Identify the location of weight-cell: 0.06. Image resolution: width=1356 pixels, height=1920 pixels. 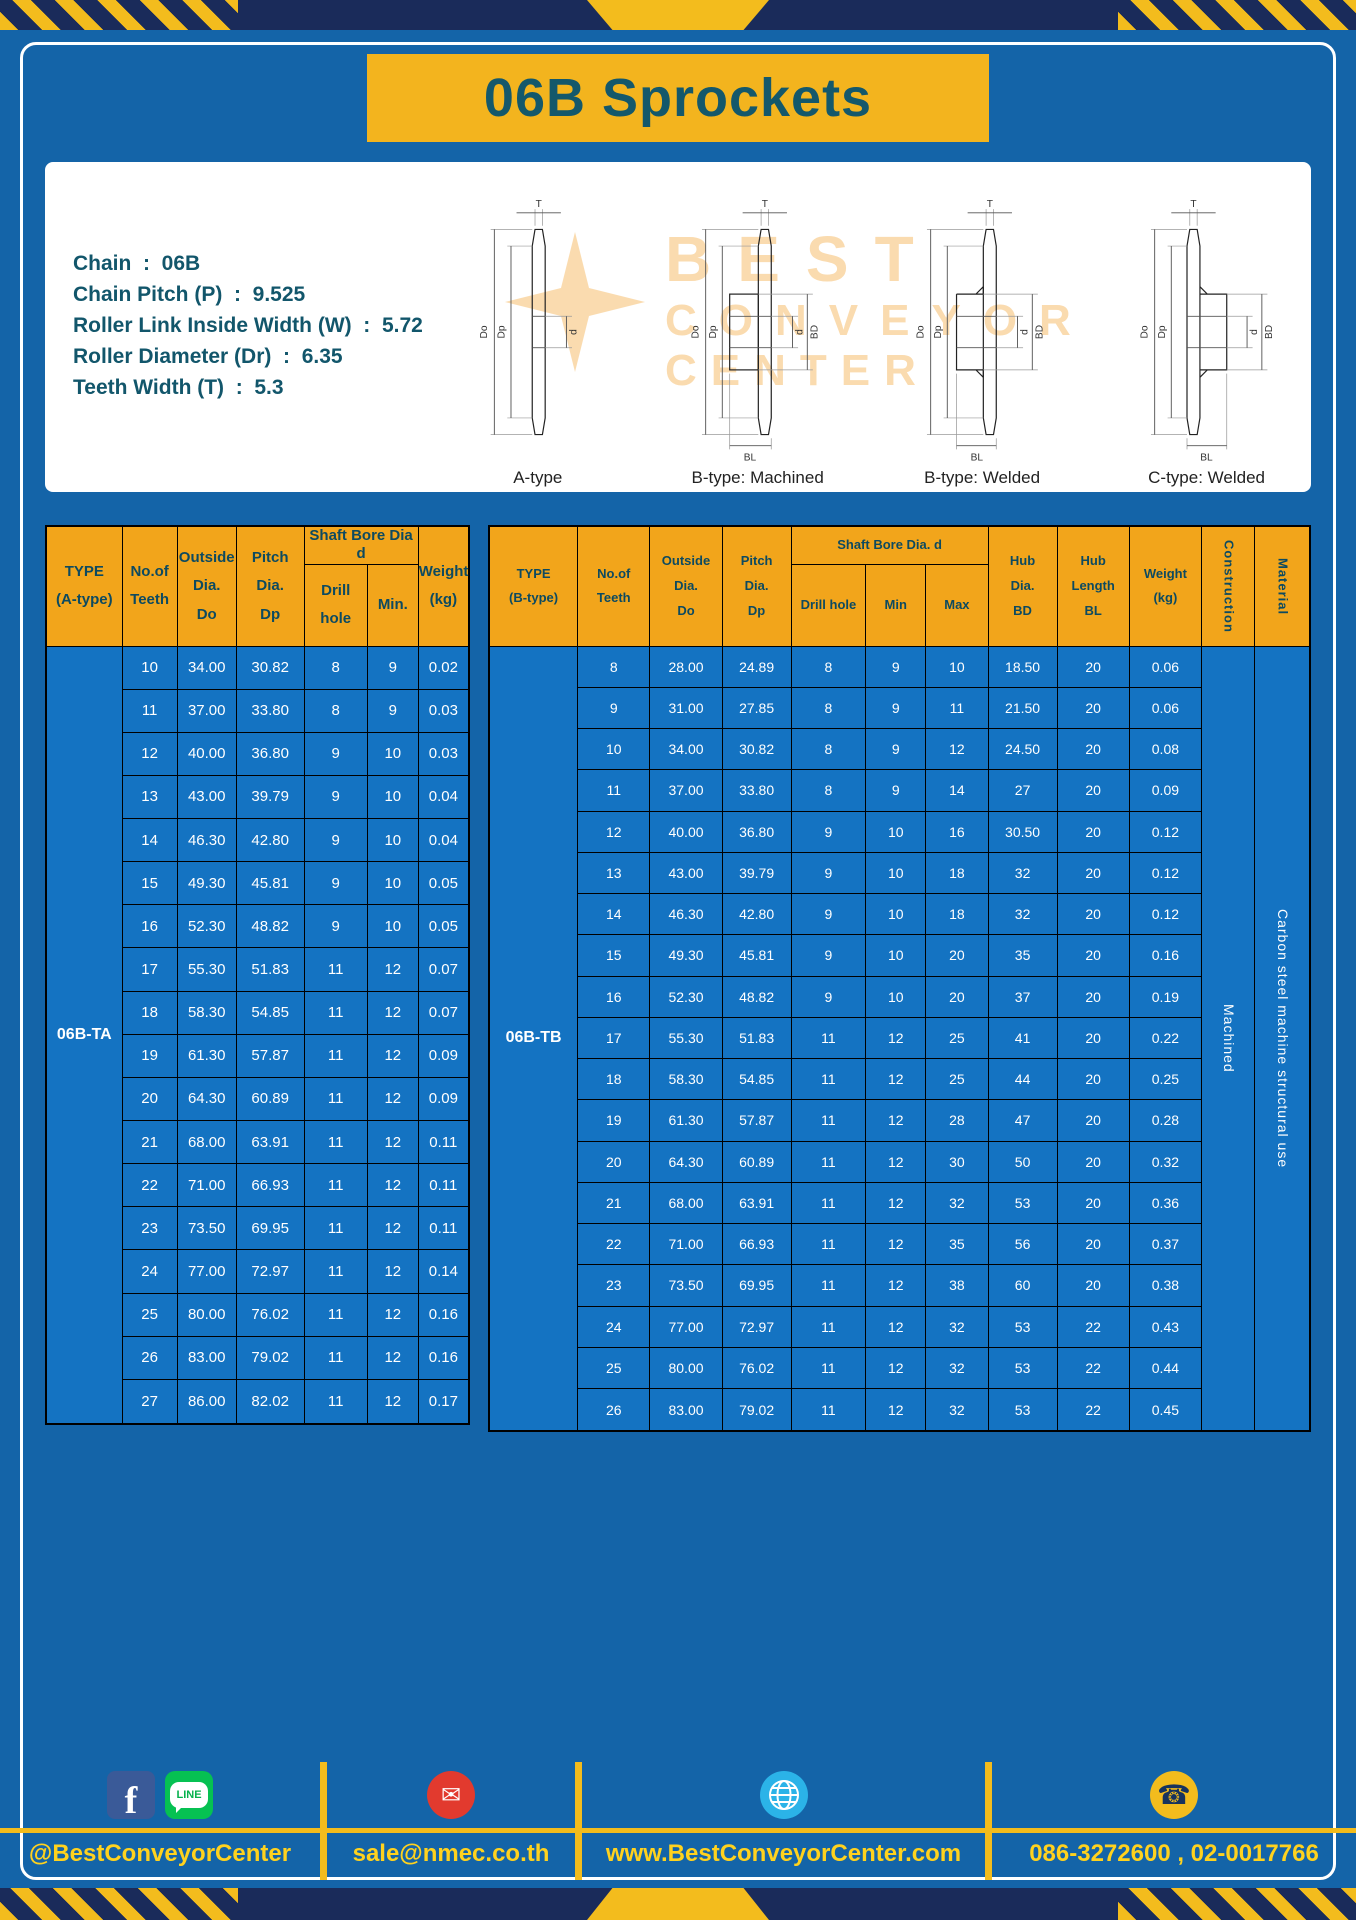
(1165, 708).